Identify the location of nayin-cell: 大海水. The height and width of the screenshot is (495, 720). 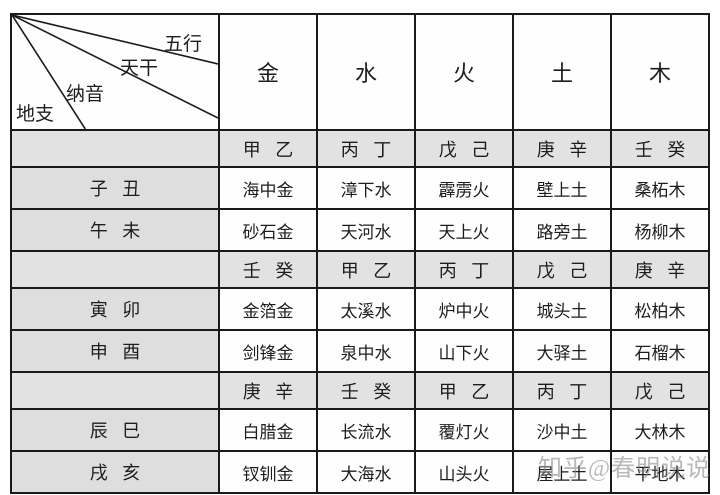
(366, 472).